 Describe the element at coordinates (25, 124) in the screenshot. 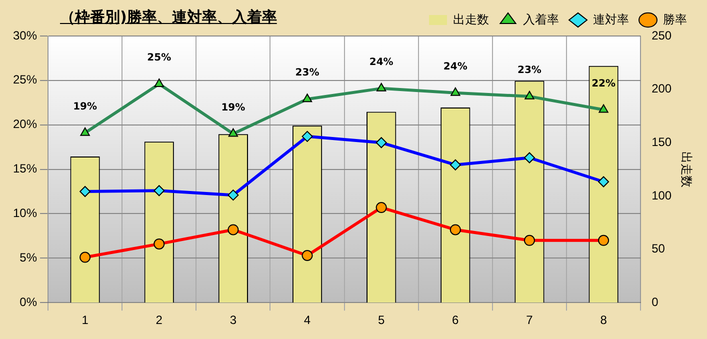

I see `y-tick-label: 20%` at that location.